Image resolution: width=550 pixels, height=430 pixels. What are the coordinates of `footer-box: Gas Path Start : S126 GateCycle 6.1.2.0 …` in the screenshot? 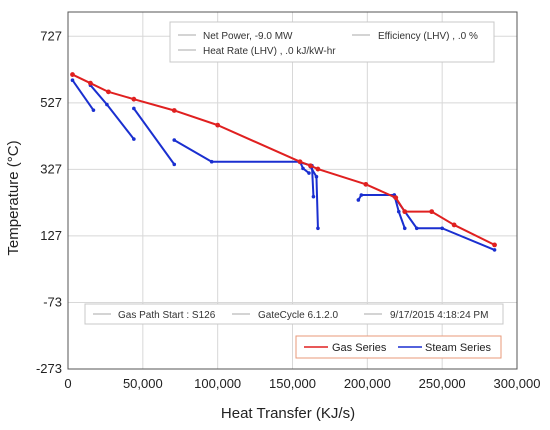 It's located at (294, 314).